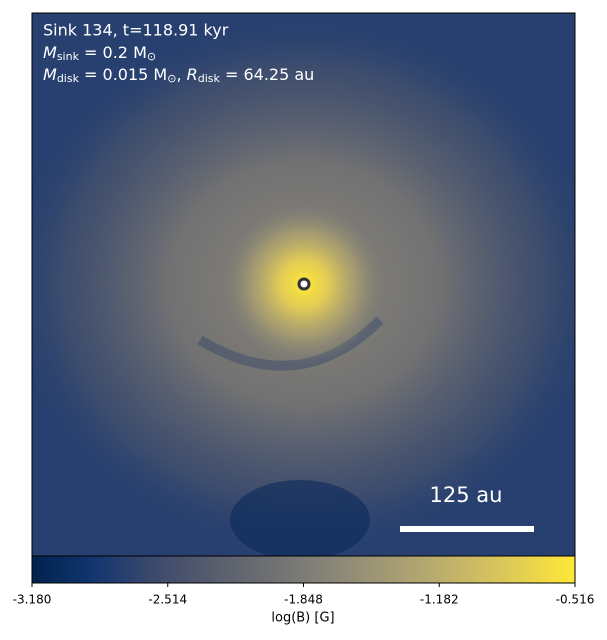  I want to click on colorbar-tick-label: -1.848, so click(303, 600).